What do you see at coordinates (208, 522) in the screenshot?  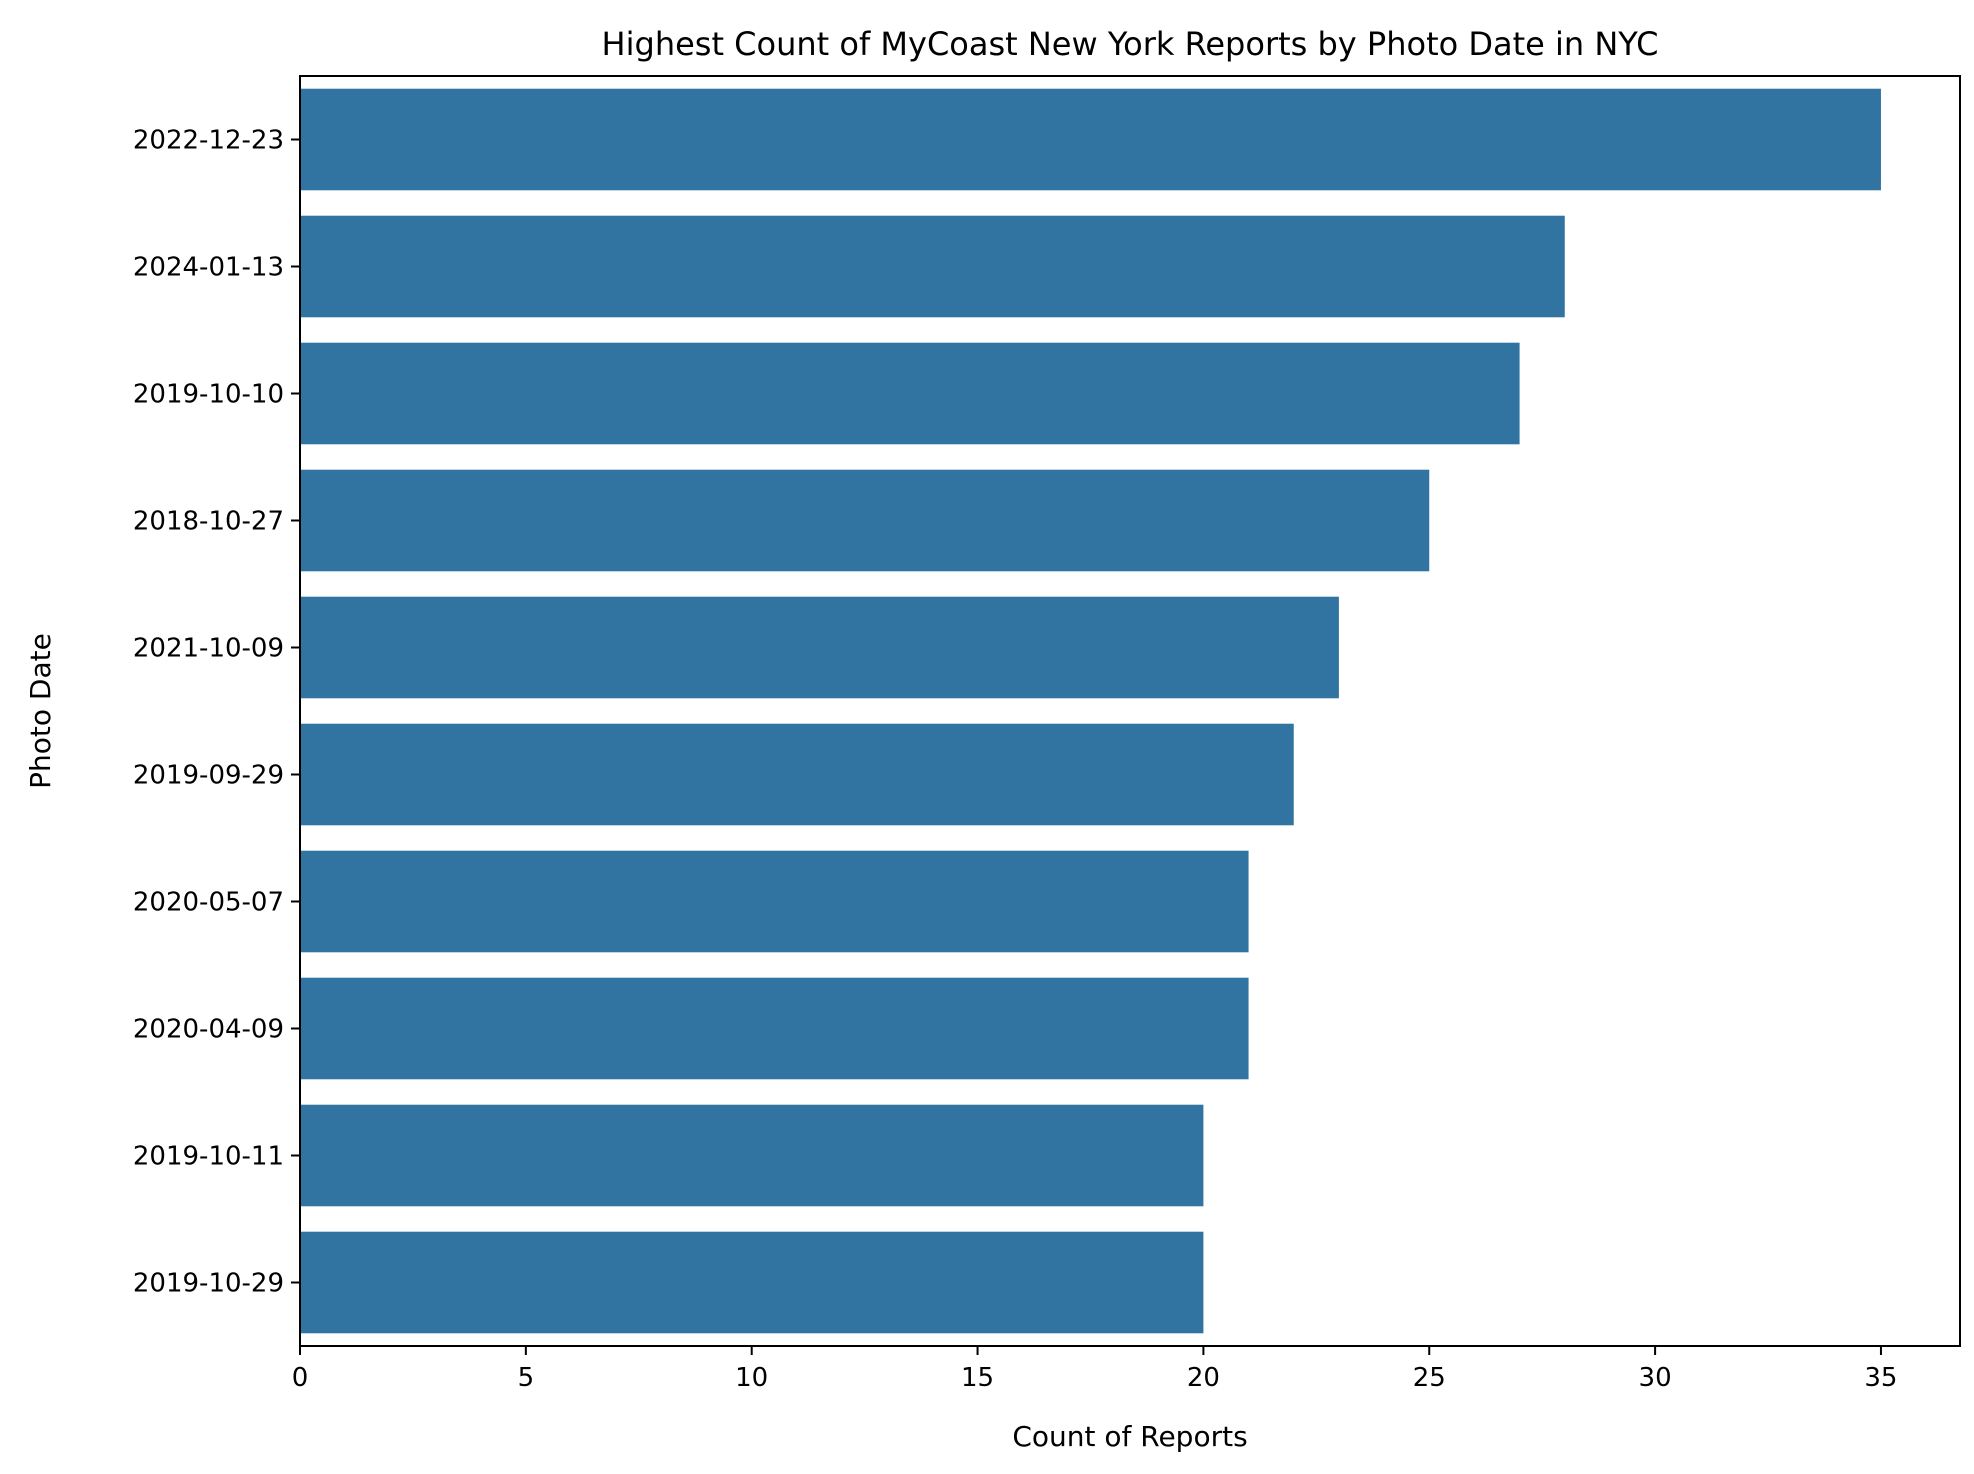 I see `y-tick-label: 2018-10-27` at bounding box center [208, 522].